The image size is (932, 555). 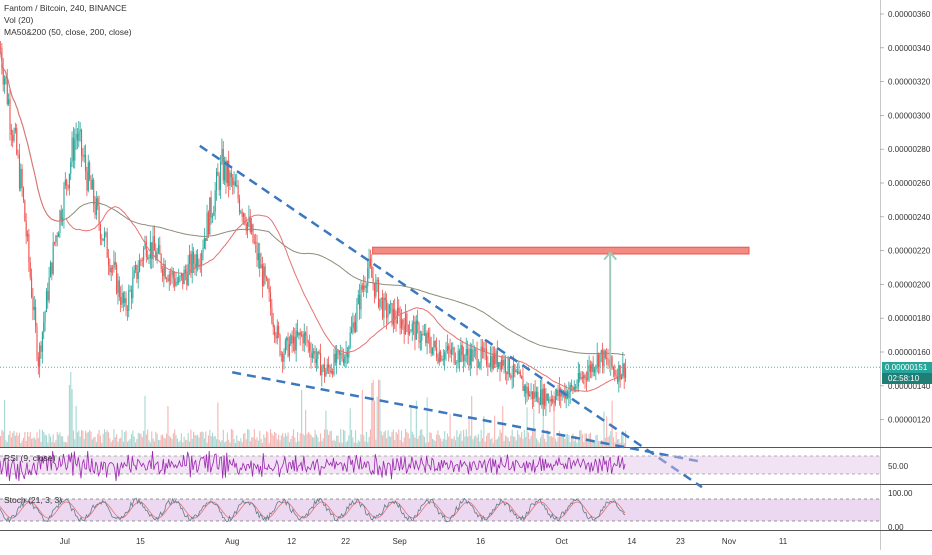 I want to click on time-tick-label: 15, so click(x=140, y=541).